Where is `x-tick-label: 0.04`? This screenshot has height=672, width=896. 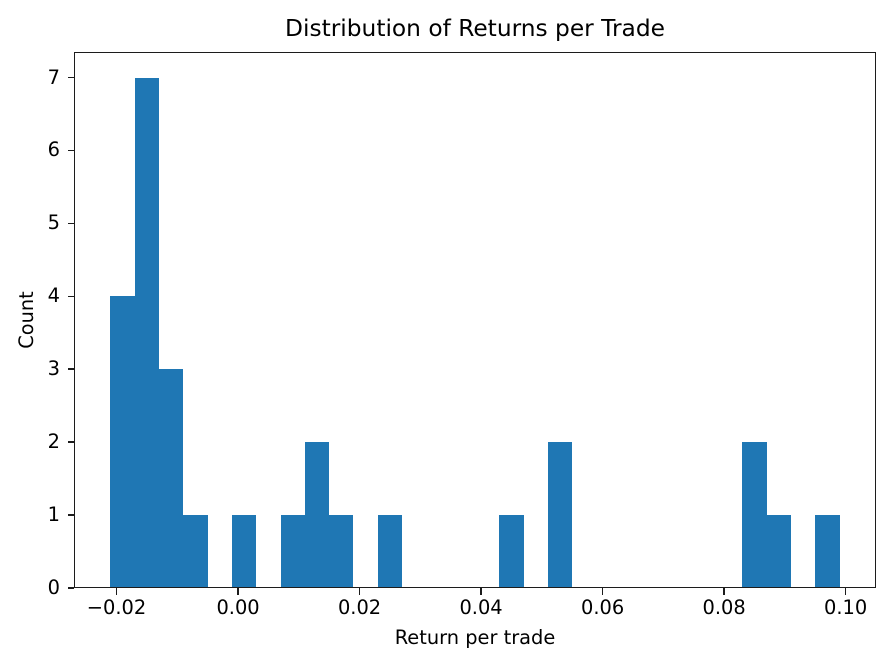
x-tick-label: 0.04 is located at coordinates (481, 607).